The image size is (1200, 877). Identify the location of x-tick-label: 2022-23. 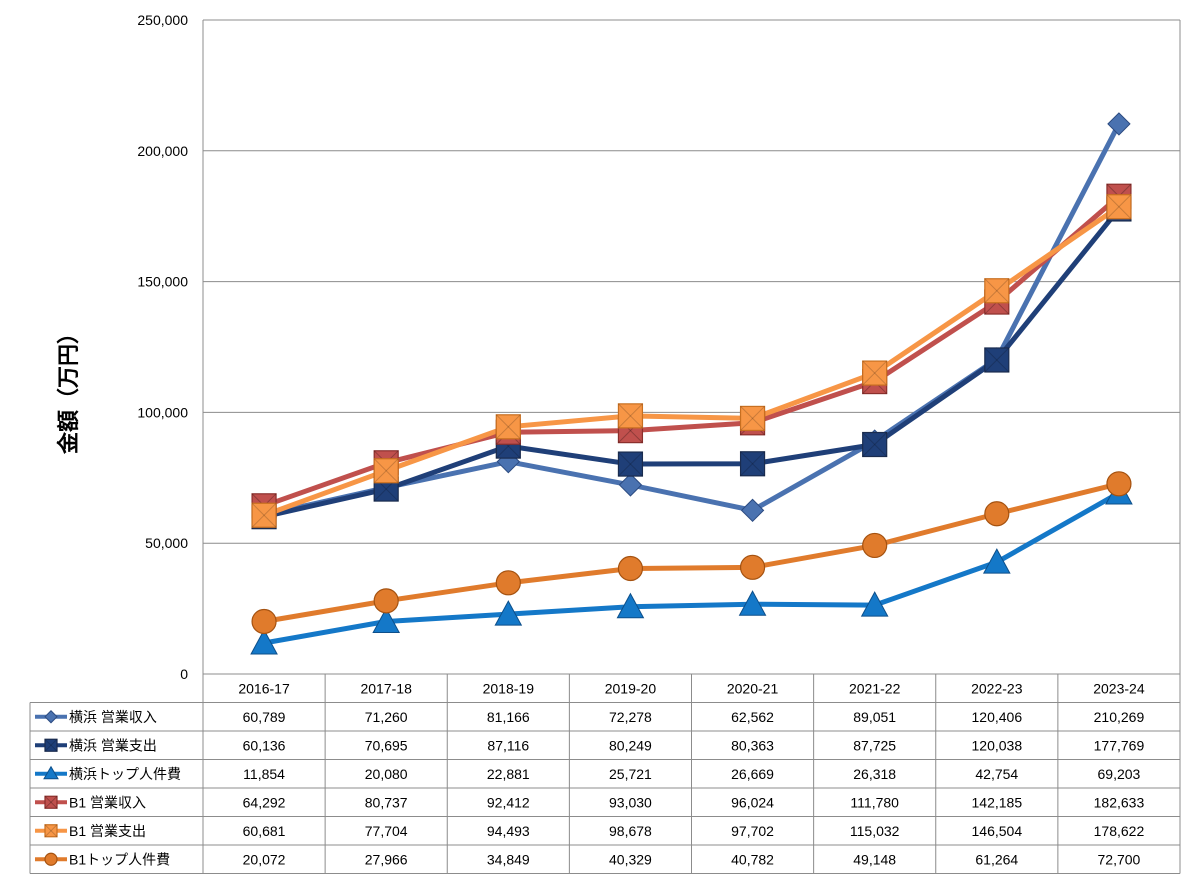
(997, 688).